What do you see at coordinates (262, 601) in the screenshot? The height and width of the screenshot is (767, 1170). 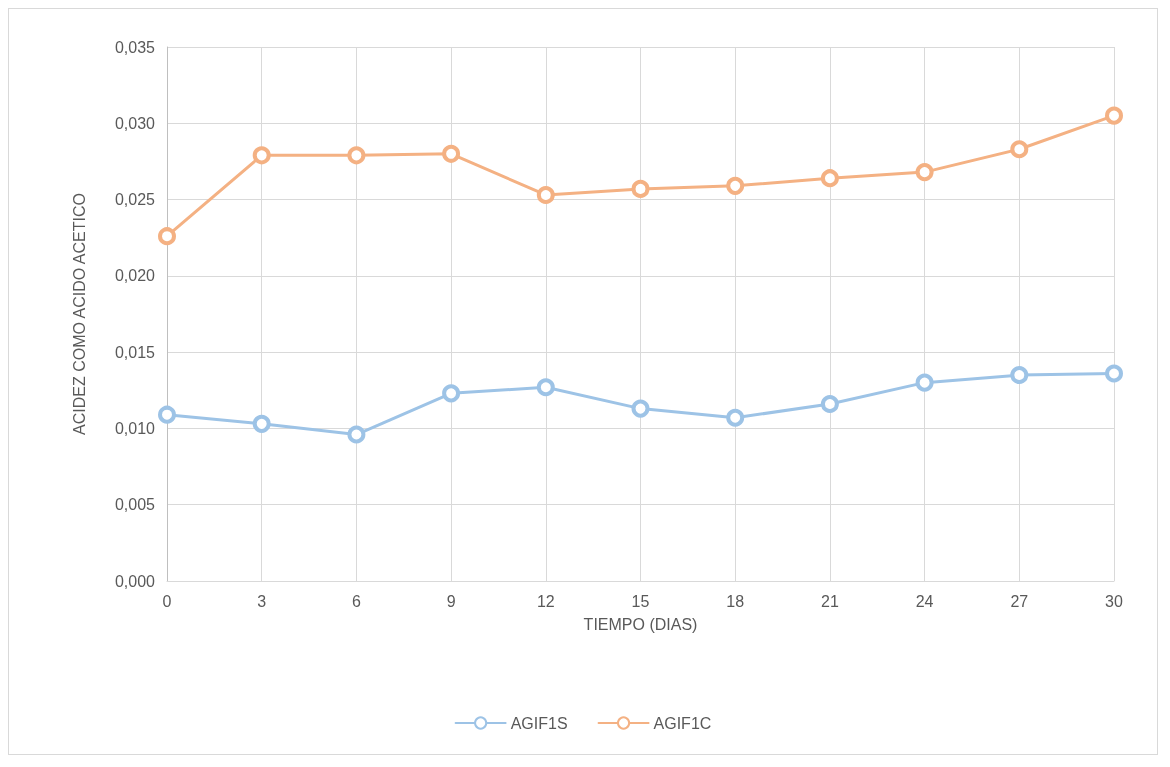 I see `x-tick-label: 3` at bounding box center [262, 601].